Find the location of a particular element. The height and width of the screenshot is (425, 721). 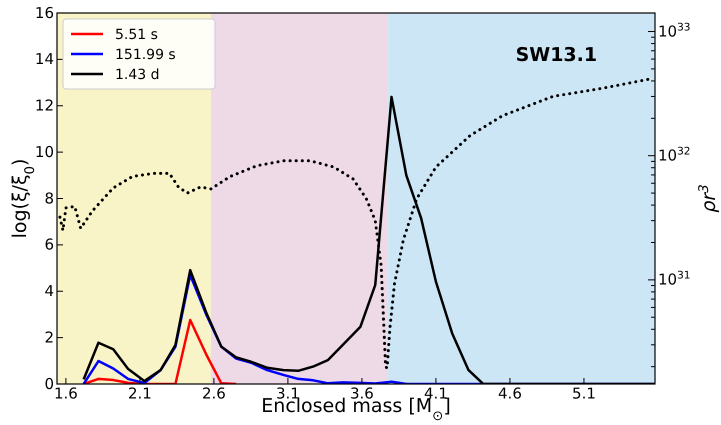

y-tick-label: 10 is located at coordinates (44, 151).